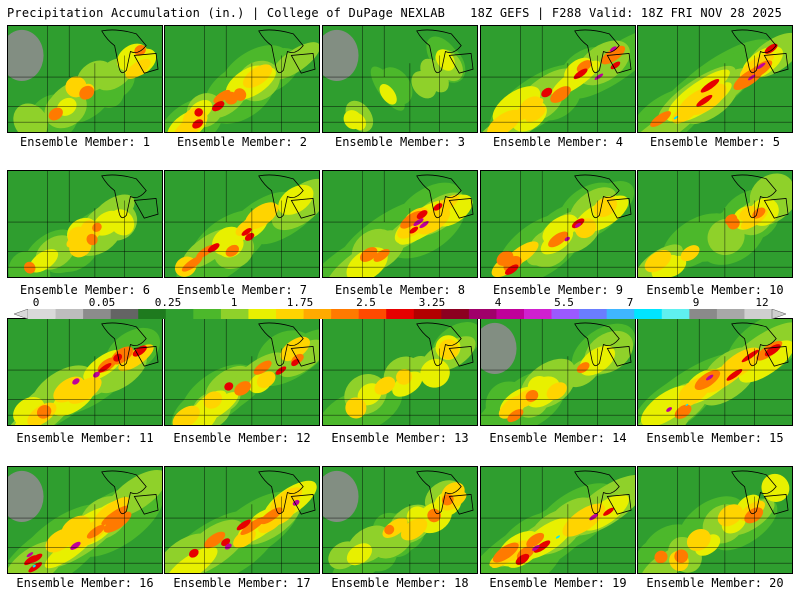 The height and width of the screenshot is (600, 800). What do you see at coordinates (242, 142) in the screenshot?
I see `ensemble-member-label: Ensemble Member: 2` at bounding box center [242, 142].